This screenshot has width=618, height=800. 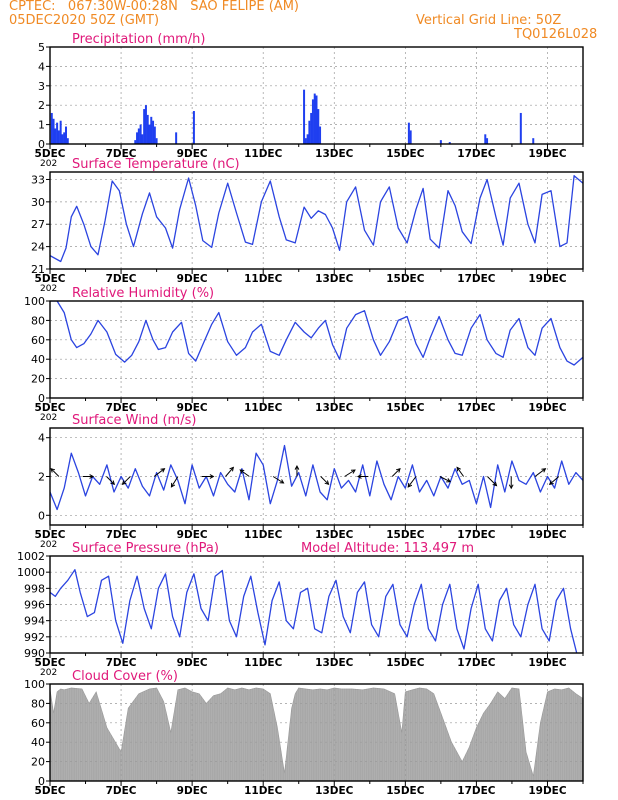 I want to click on precip-xtick-label: 19DEC, so click(x=547, y=154).